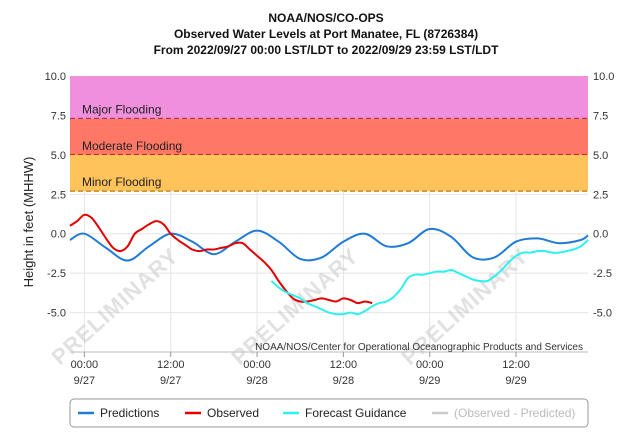 The width and height of the screenshot is (631, 441). Describe the element at coordinates (603, 77) in the screenshot. I see `y-tick-right-0: 10.0` at that location.